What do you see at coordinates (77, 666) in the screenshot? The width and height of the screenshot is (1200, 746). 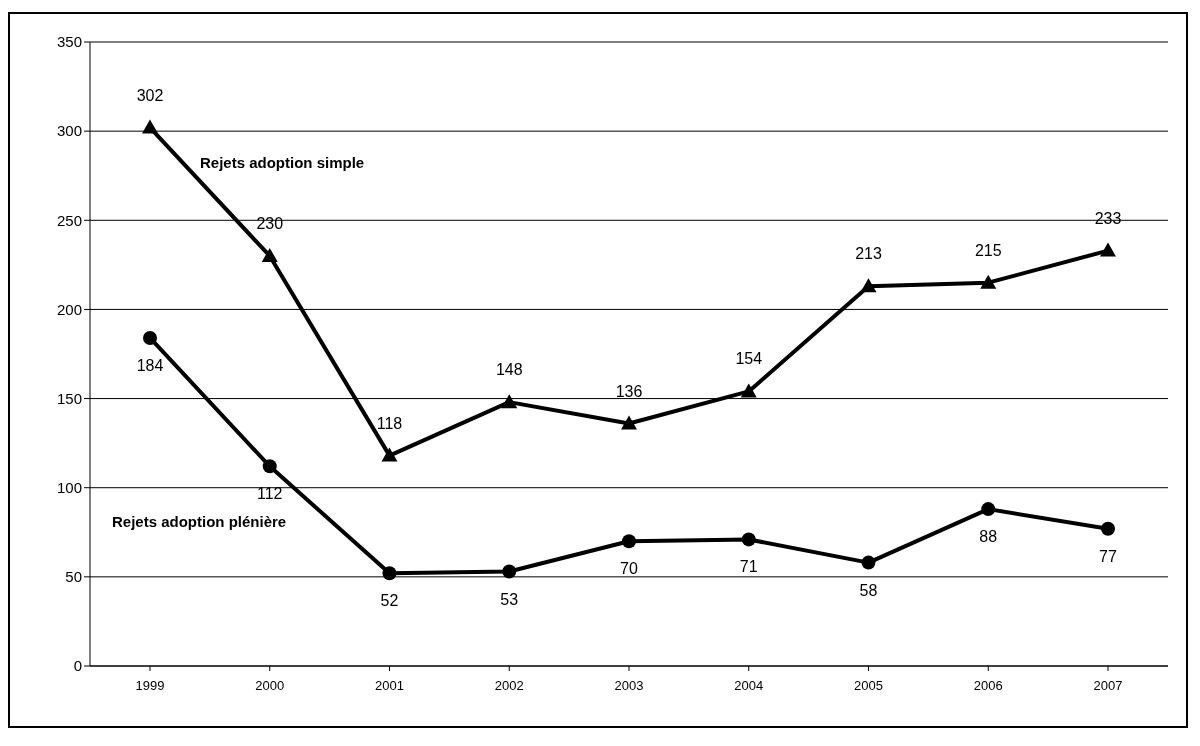 I see `y-tick-label: 0` at bounding box center [77, 666].